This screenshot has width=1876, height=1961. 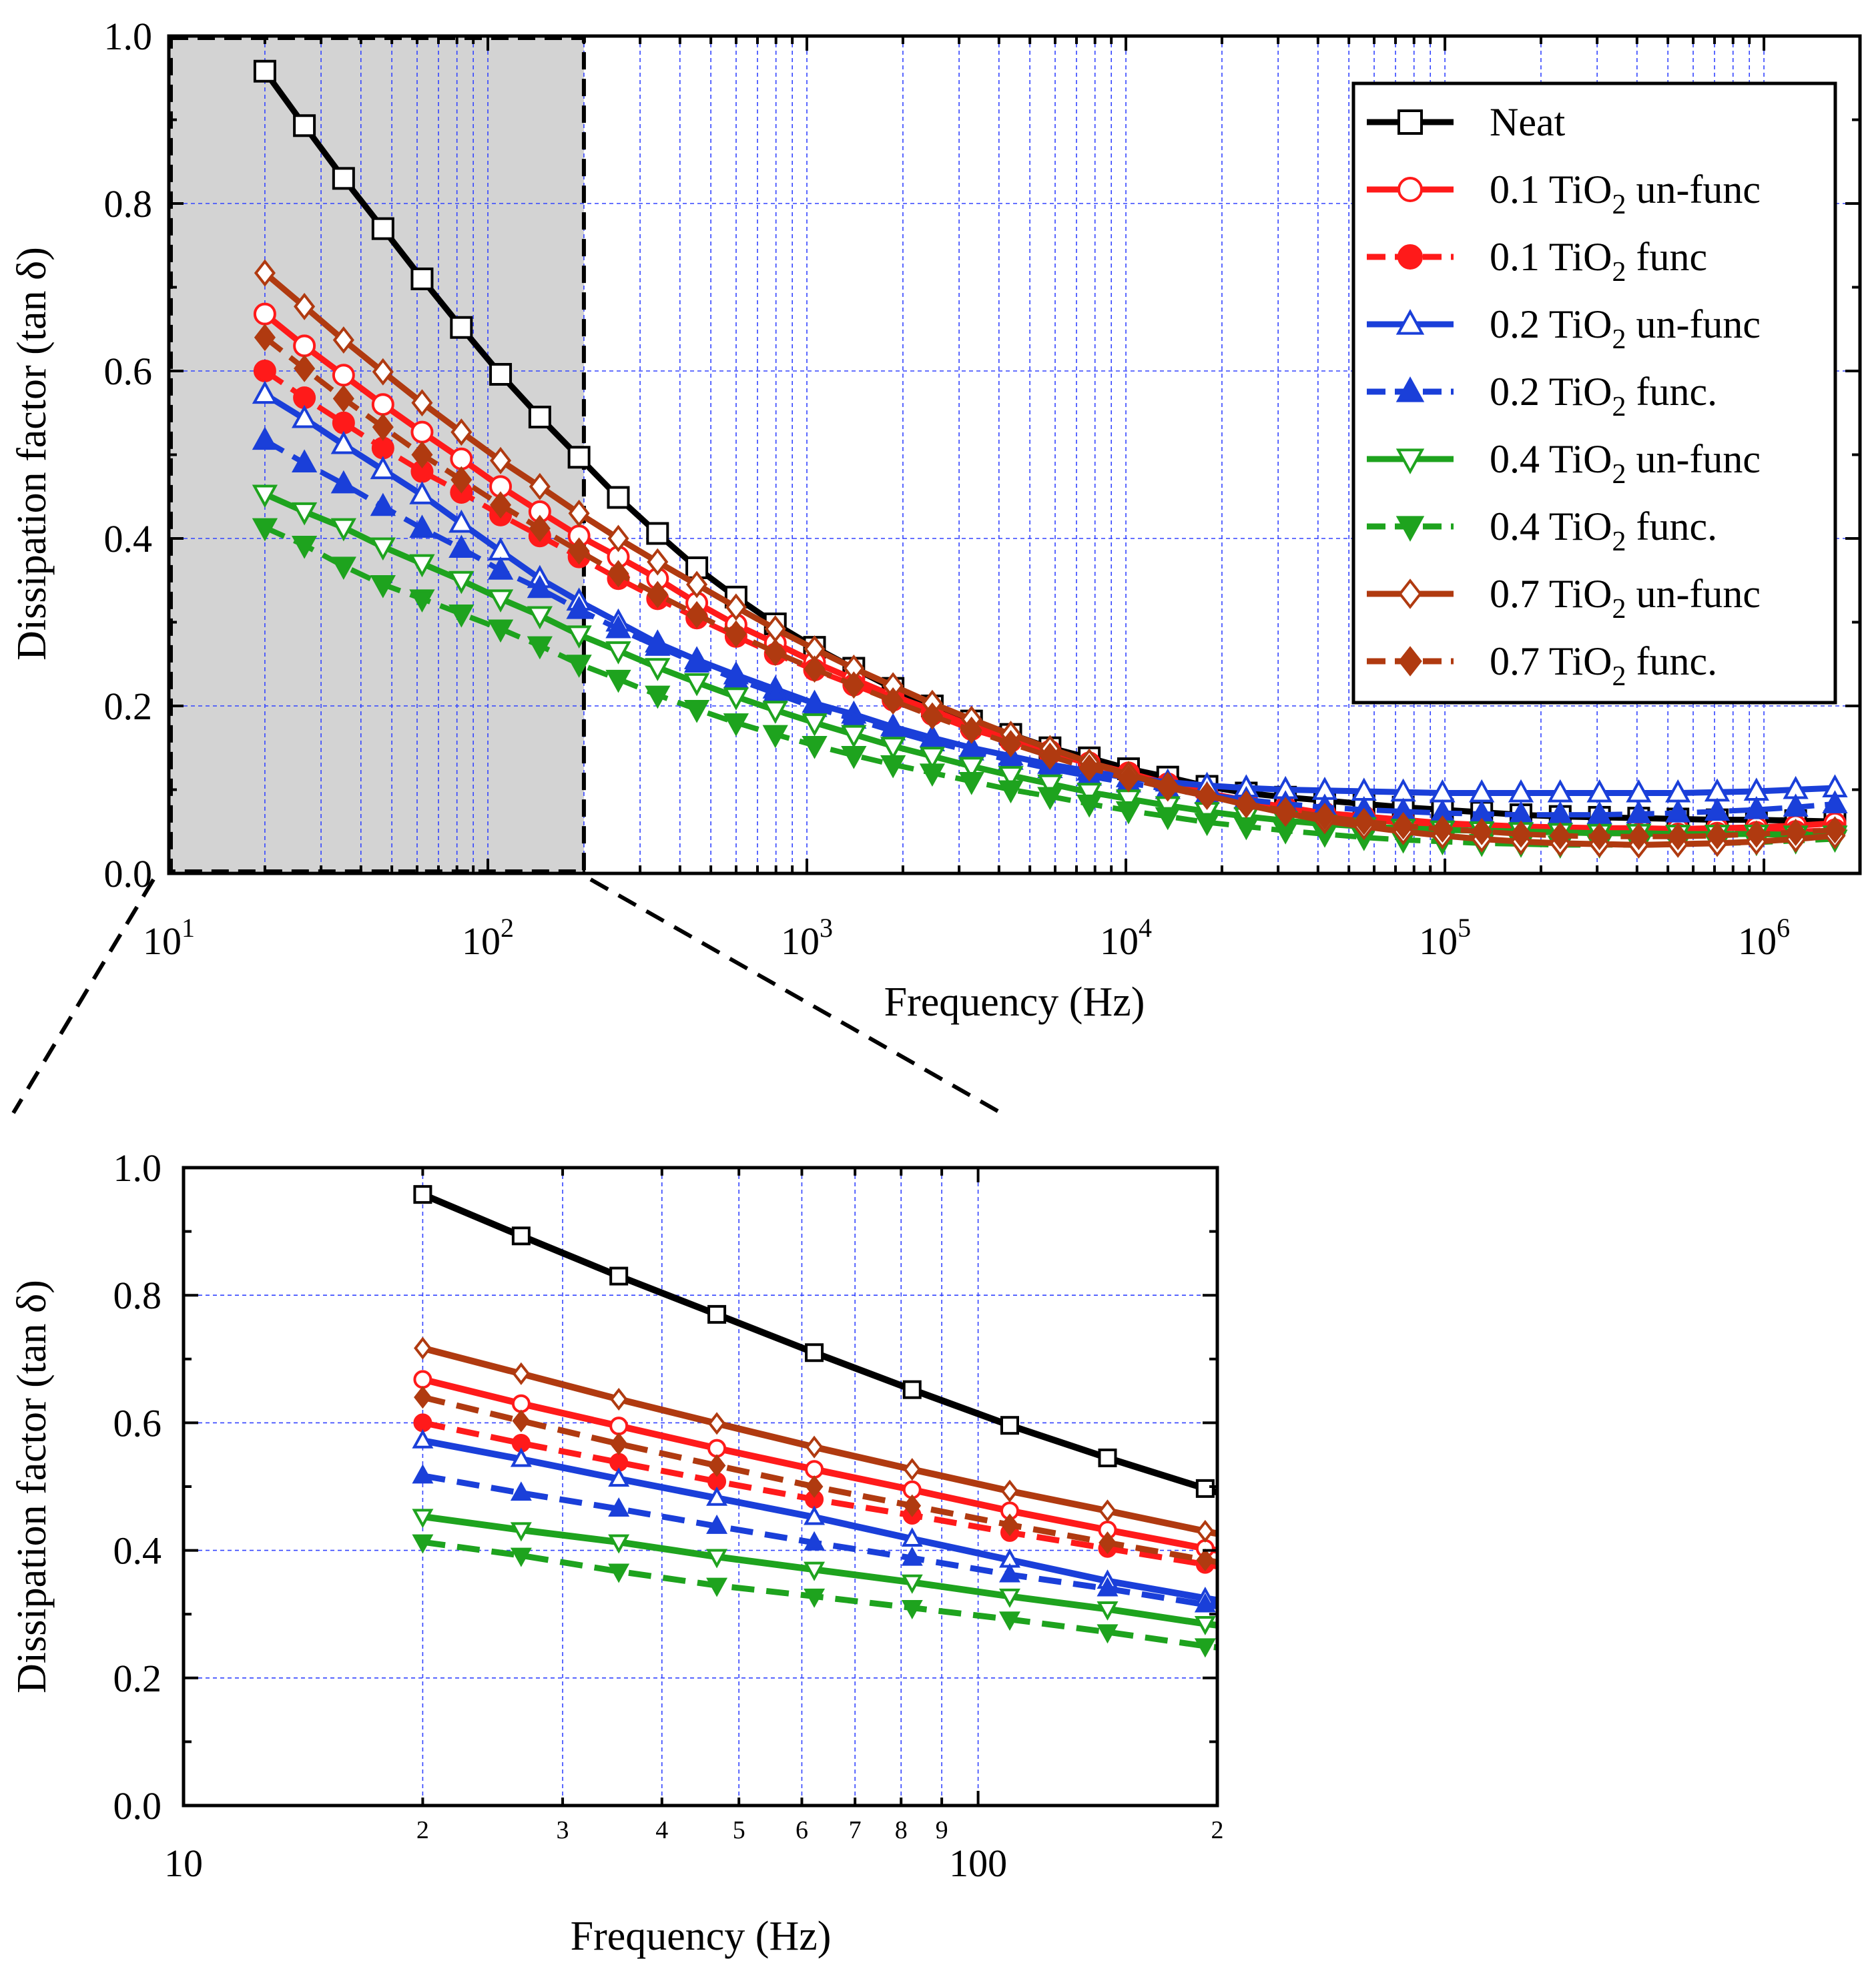 What do you see at coordinates (169, 938) in the screenshot?
I see `main-x-tick-label: 101` at bounding box center [169, 938].